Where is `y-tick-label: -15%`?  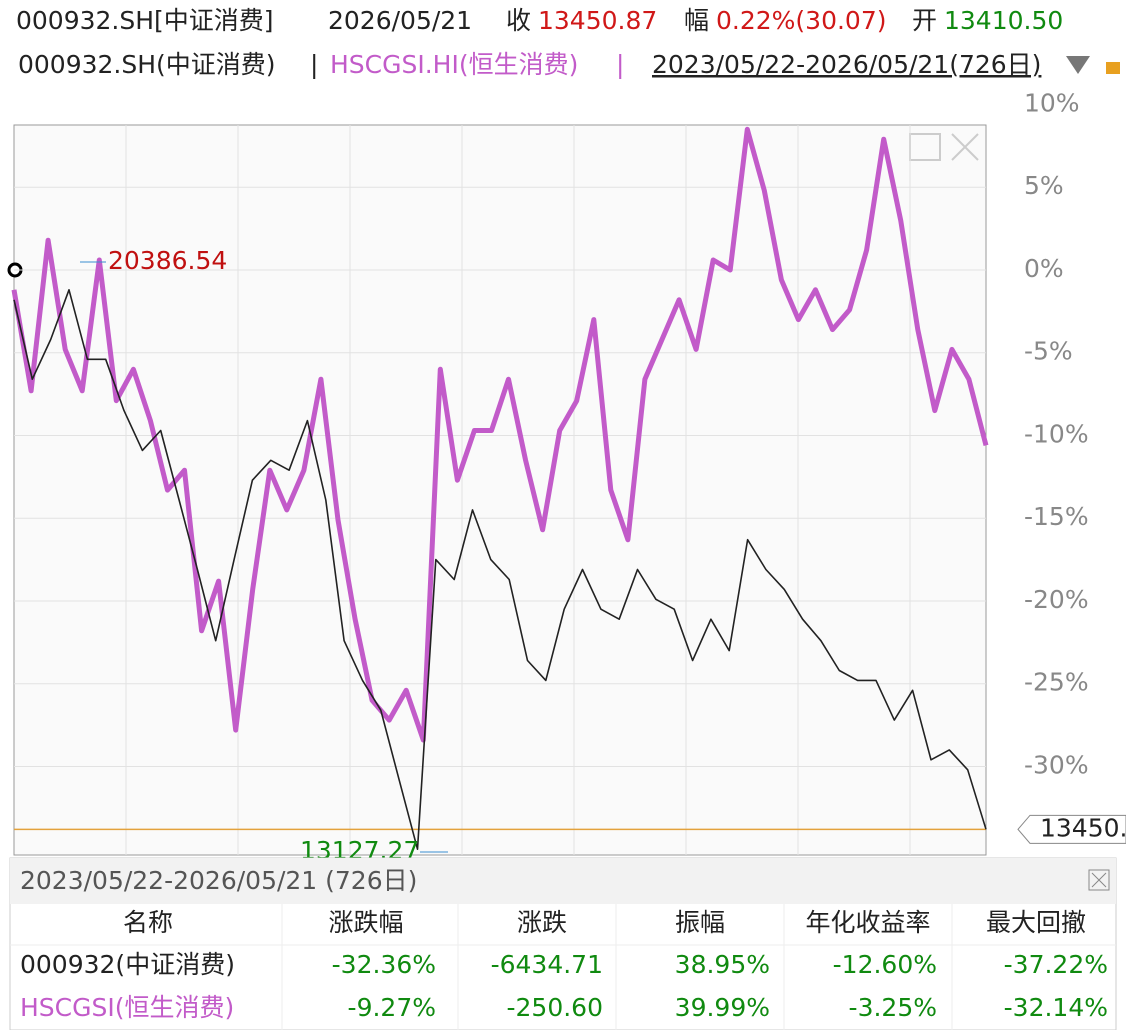 y-tick-label: -15% is located at coordinates (1056, 516).